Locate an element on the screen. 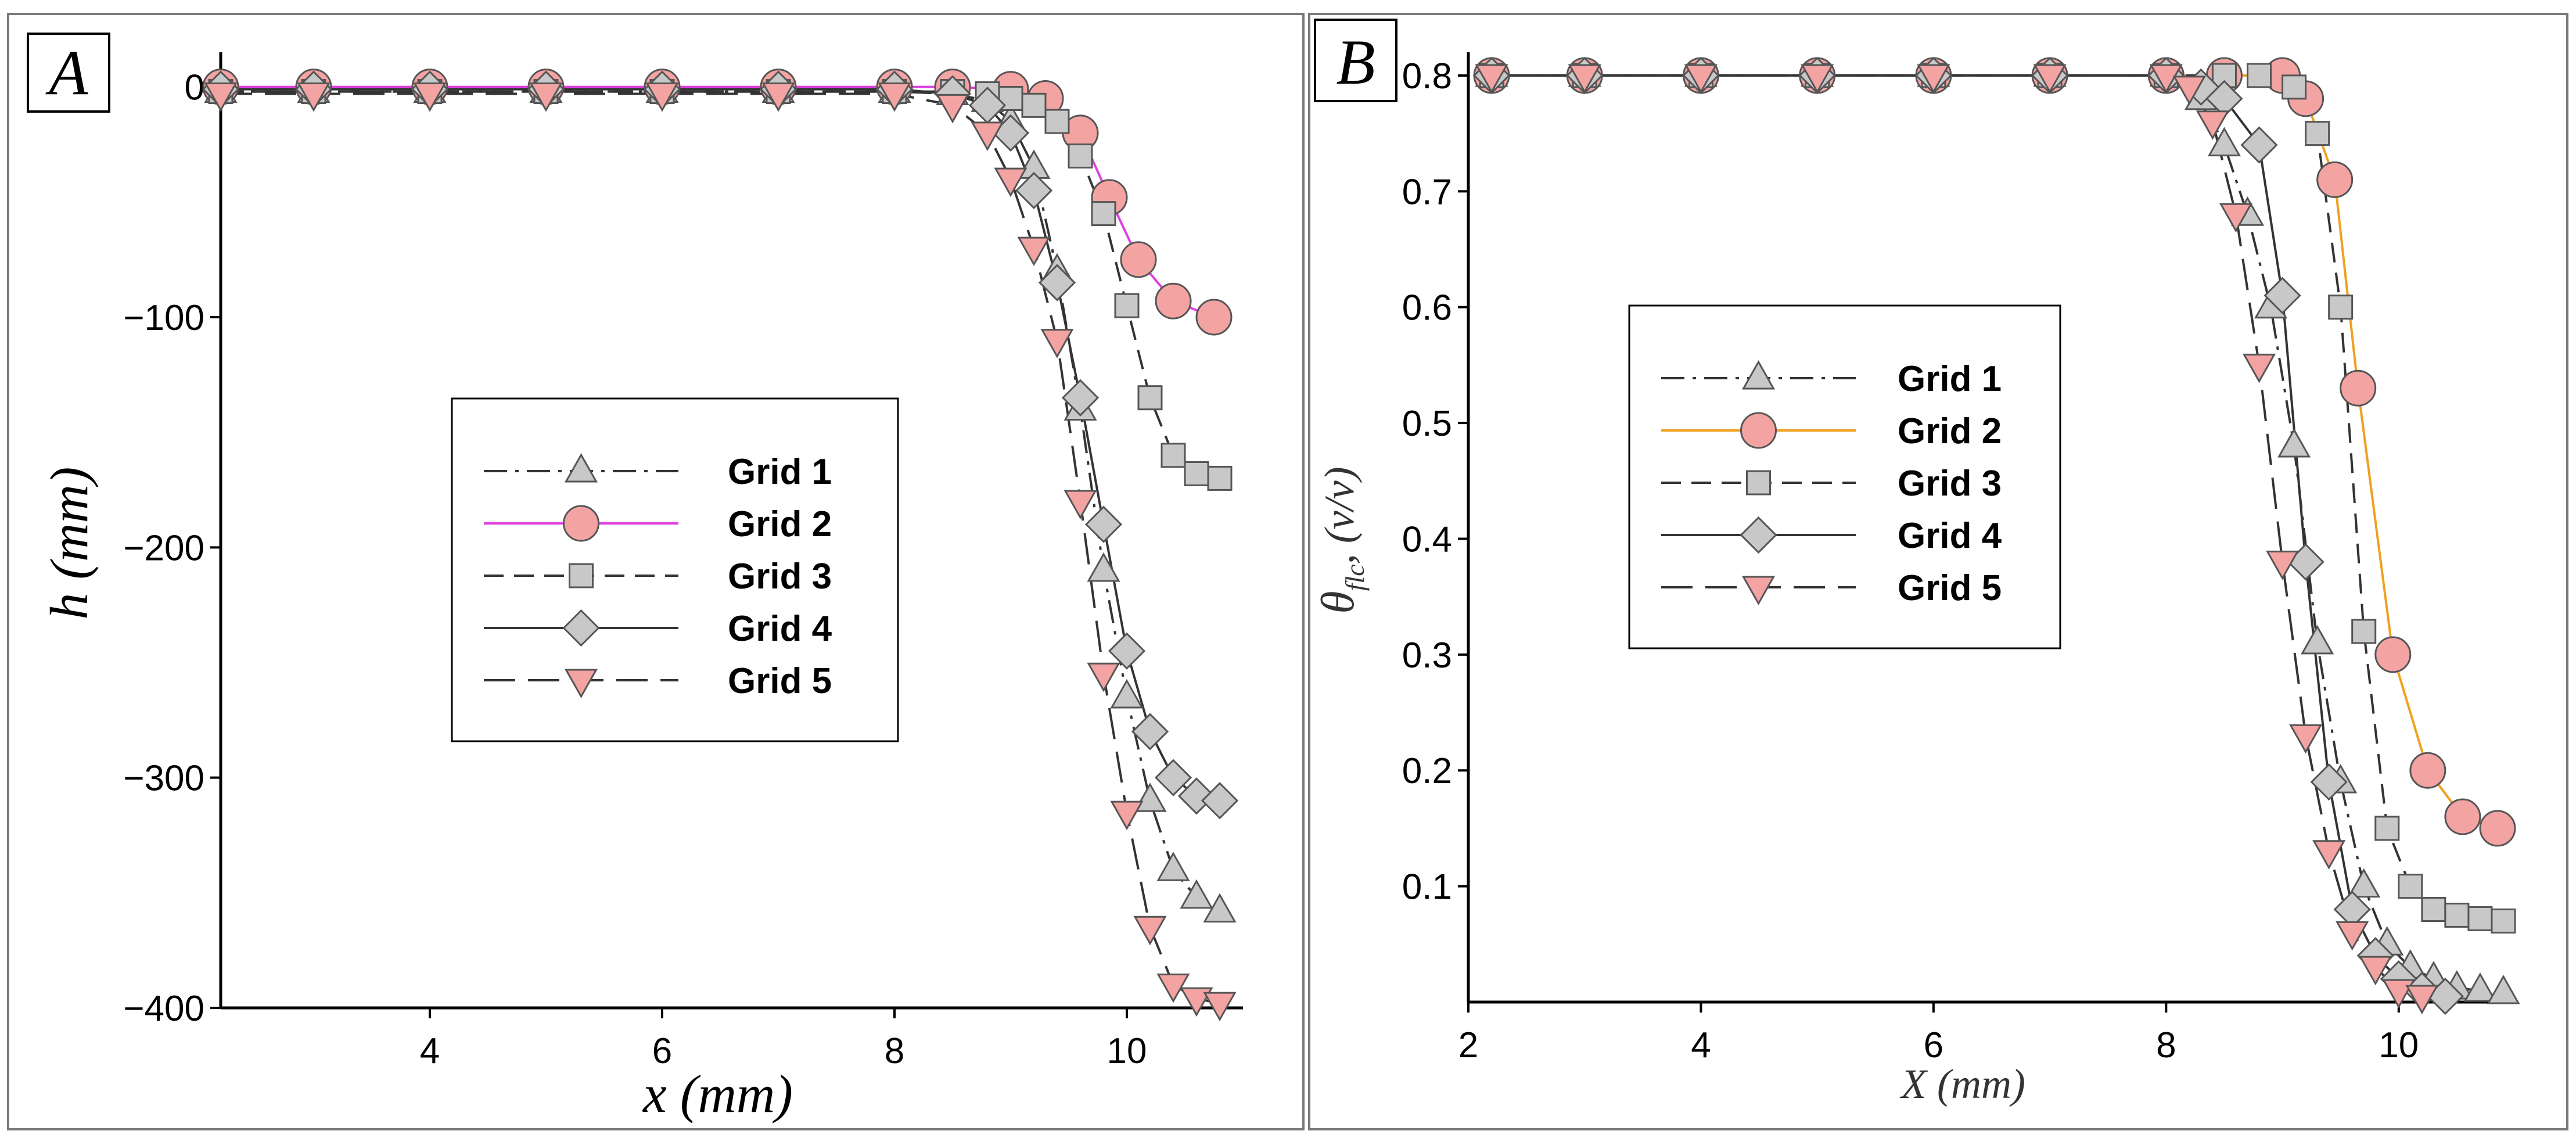 The height and width of the screenshot is (1138, 2576). panel-b-xlabel: X (mm) is located at coordinates (1962, 1084).